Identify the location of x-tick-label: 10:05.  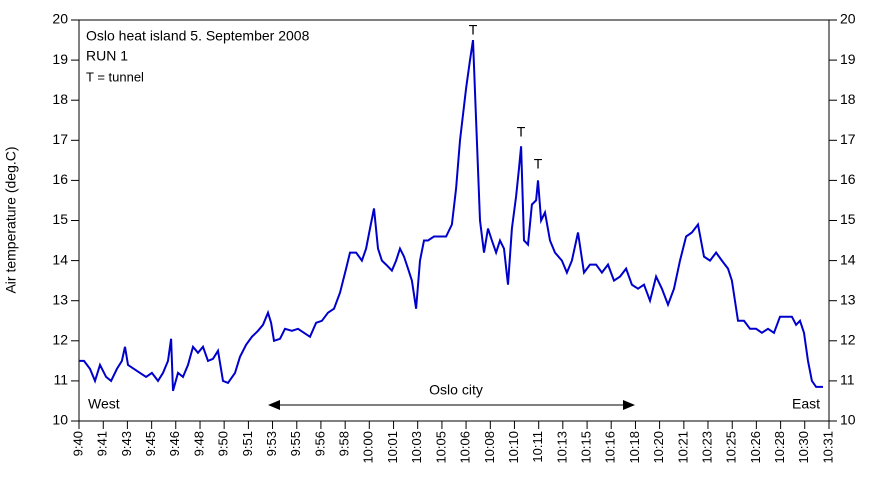
(440, 447).